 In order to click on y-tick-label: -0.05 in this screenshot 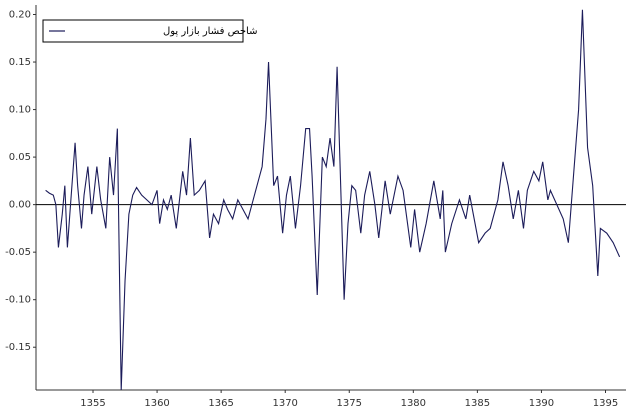, I will do `click(18, 252)`.